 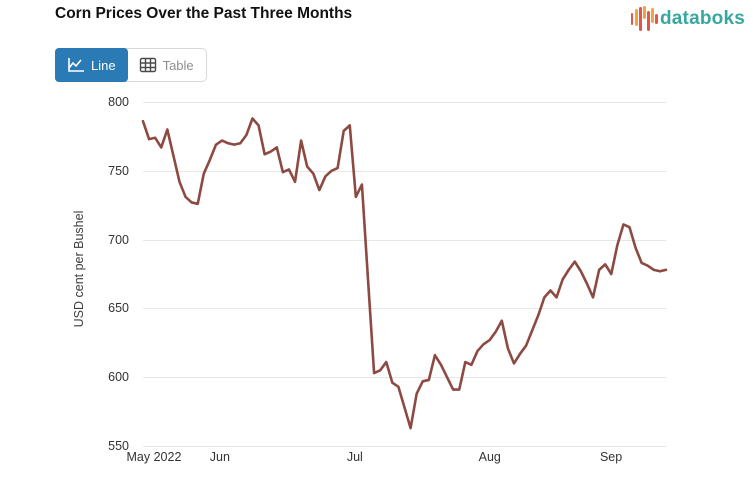 I want to click on table-grid-icon, so click(x=148, y=65).